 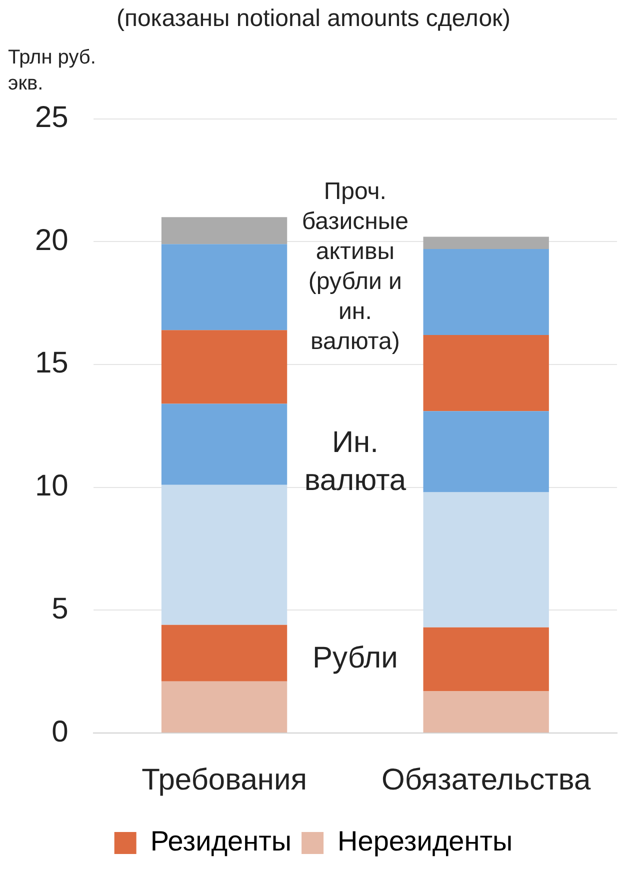 I want to click on chart-title: (показаны notional amounts сделок), so click(x=313, y=18).